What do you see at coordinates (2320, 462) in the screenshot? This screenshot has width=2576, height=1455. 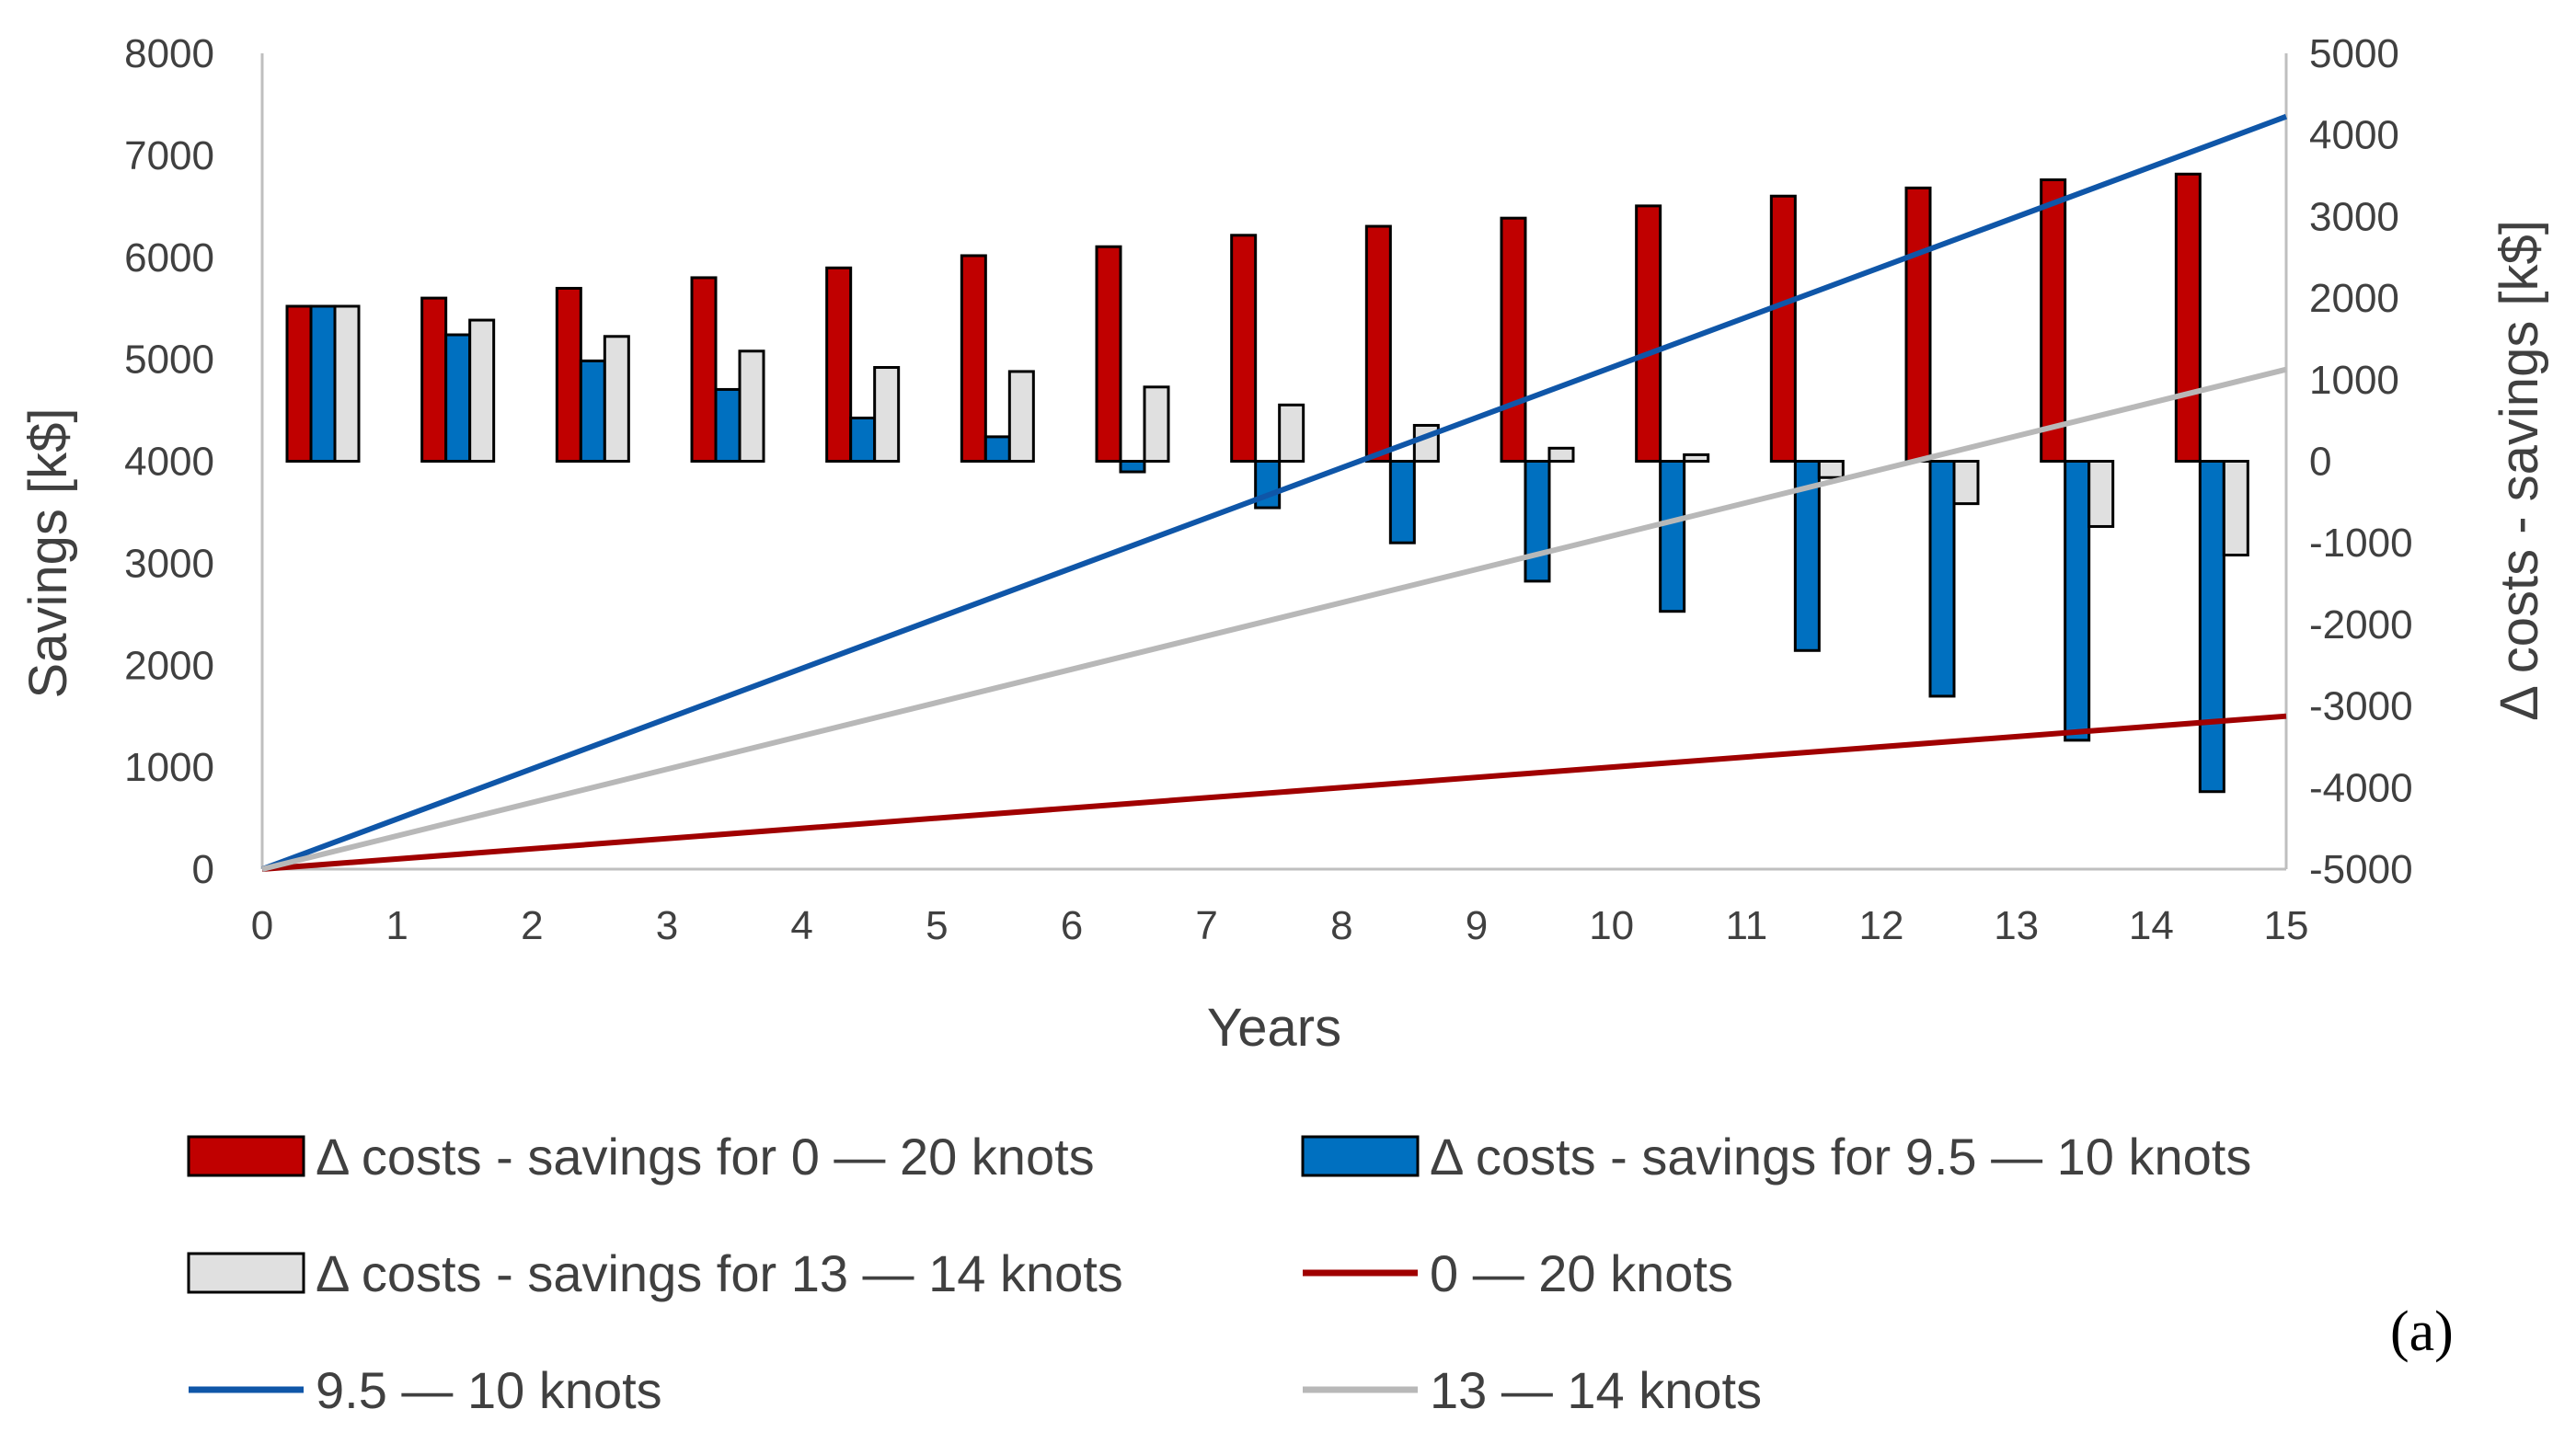 I see `y-right-tick-label: 0` at bounding box center [2320, 462].